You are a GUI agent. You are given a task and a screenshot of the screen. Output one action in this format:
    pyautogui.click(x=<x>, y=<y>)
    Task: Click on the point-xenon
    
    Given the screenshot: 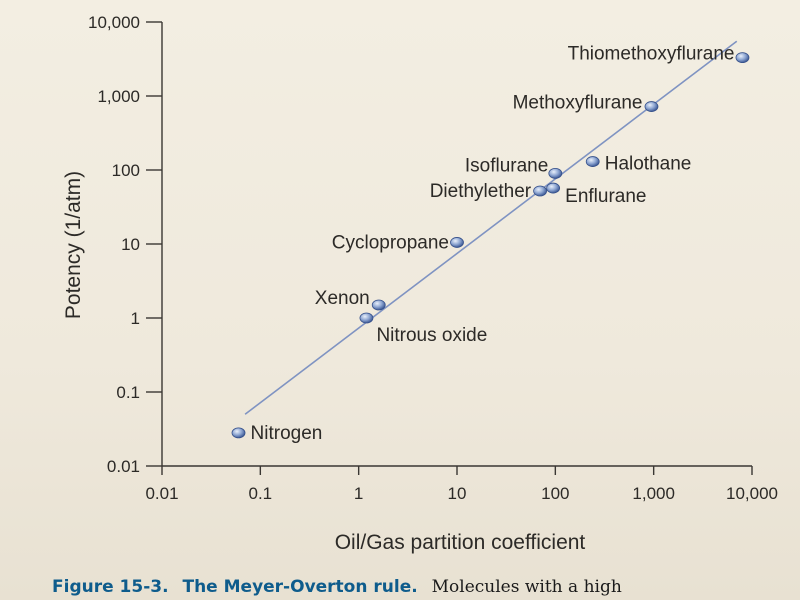 What is the action you would take?
    pyautogui.click(x=378, y=305)
    